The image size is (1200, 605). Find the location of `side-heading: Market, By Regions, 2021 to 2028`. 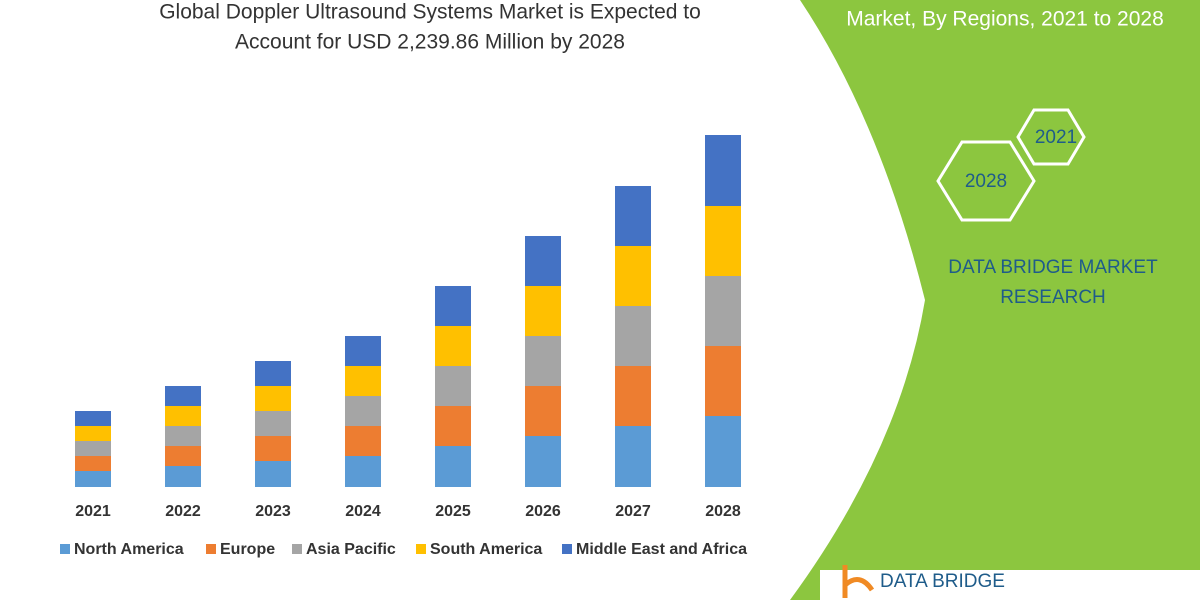

side-heading: Market, By Regions, 2021 to 2028 is located at coordinates (1005, 19).